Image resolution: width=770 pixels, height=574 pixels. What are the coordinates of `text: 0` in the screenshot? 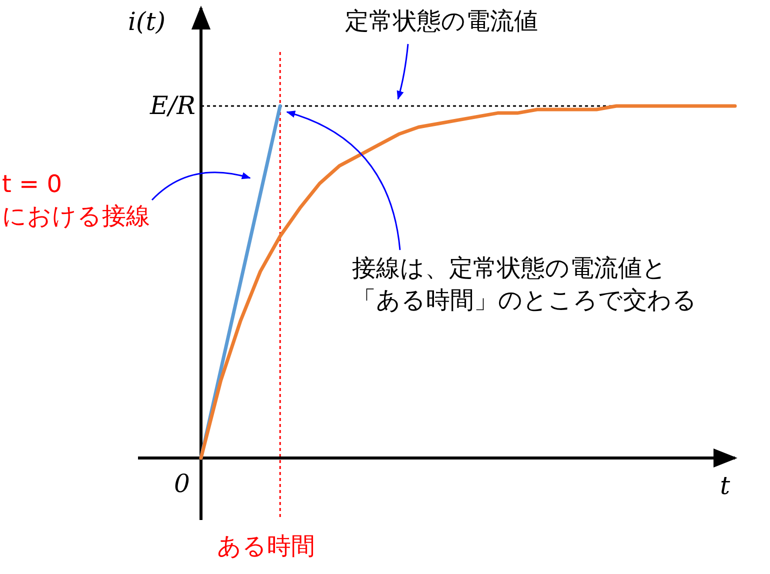 It's located at (182, 484).